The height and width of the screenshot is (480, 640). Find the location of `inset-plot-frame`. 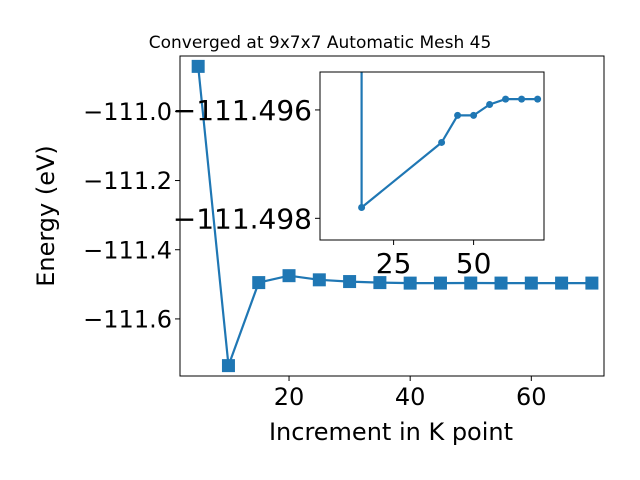

inset-plot-frame is located at coordinates (432, 156).